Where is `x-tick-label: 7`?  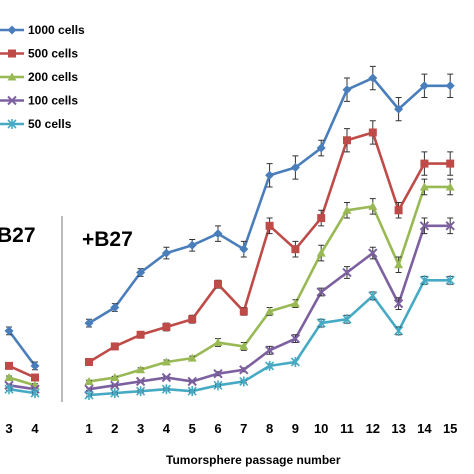 x-tick-label: 7 is located at coordinates (243, 428).